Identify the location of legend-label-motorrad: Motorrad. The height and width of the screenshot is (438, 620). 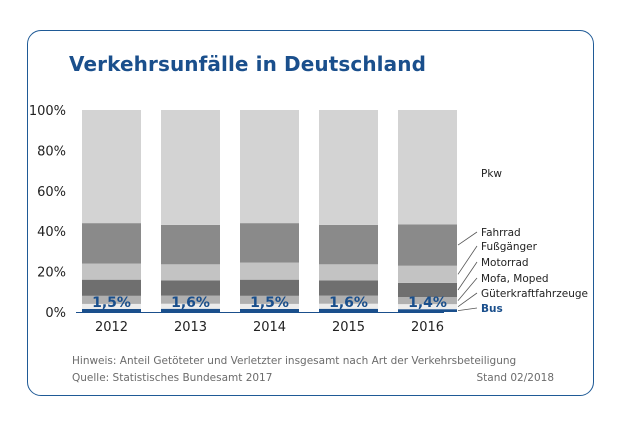
(505, 263).